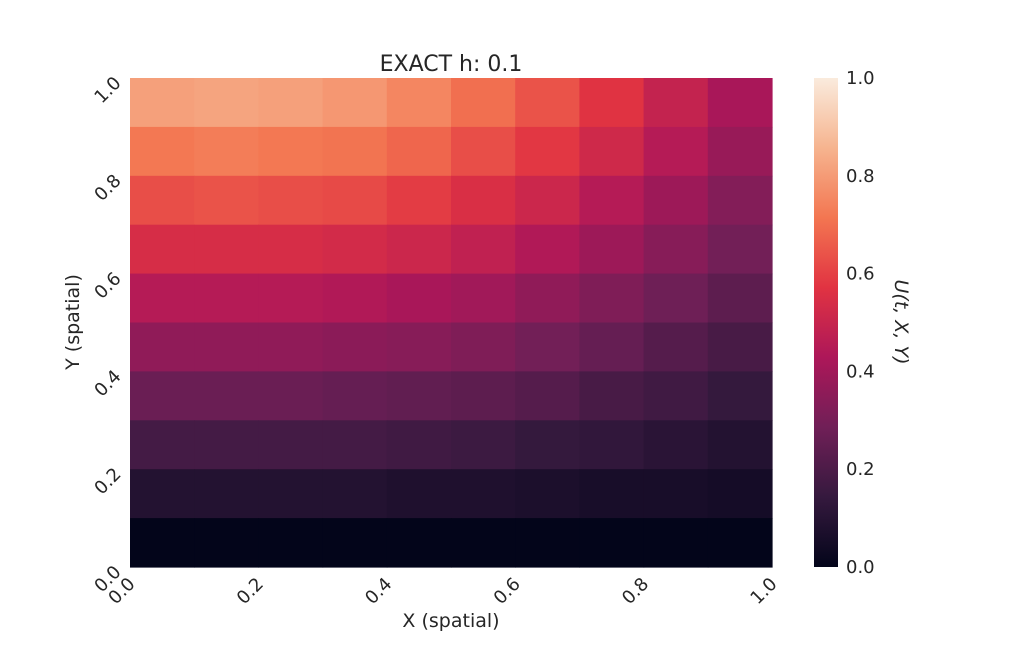 This screenshot has height=652, width=1036. Describe the element at coordinates (107, 335) in the screenshot. I see `y-tick-labels: 0.00.20.40.60.81.0` at that location.